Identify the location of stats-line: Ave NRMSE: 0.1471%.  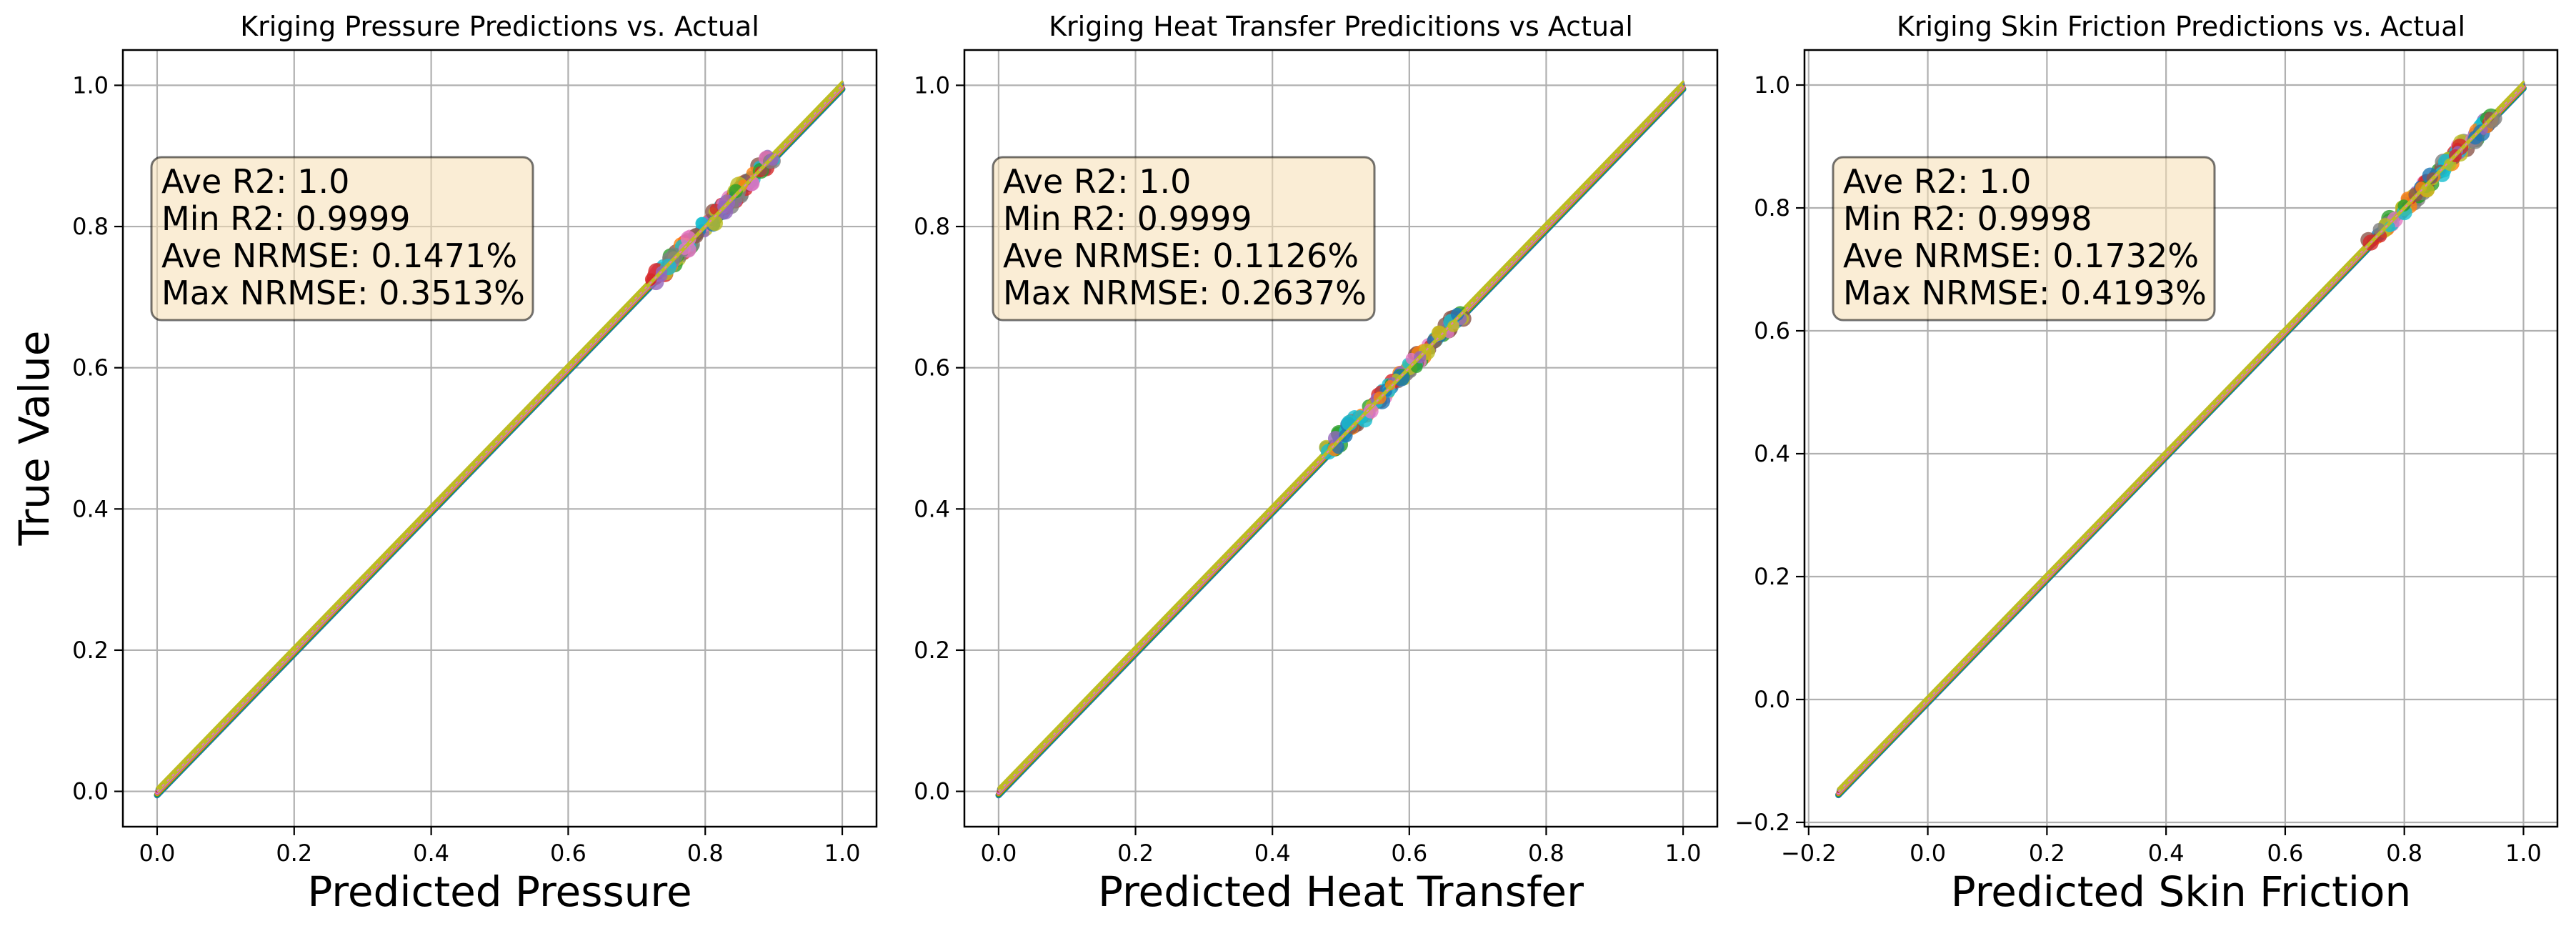
(339, 256).